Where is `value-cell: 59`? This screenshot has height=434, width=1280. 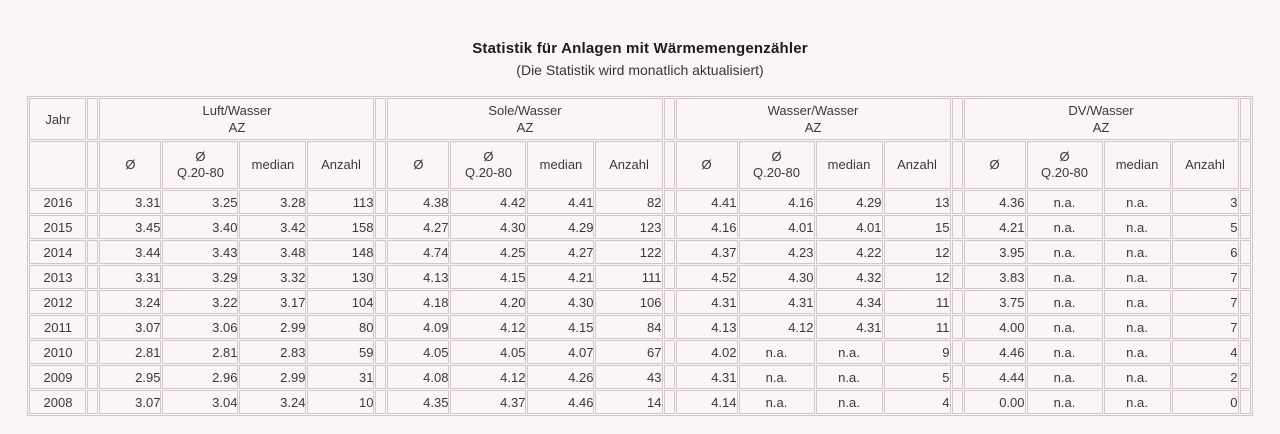 value-cell: 59 is located at coordinates (341, 352).